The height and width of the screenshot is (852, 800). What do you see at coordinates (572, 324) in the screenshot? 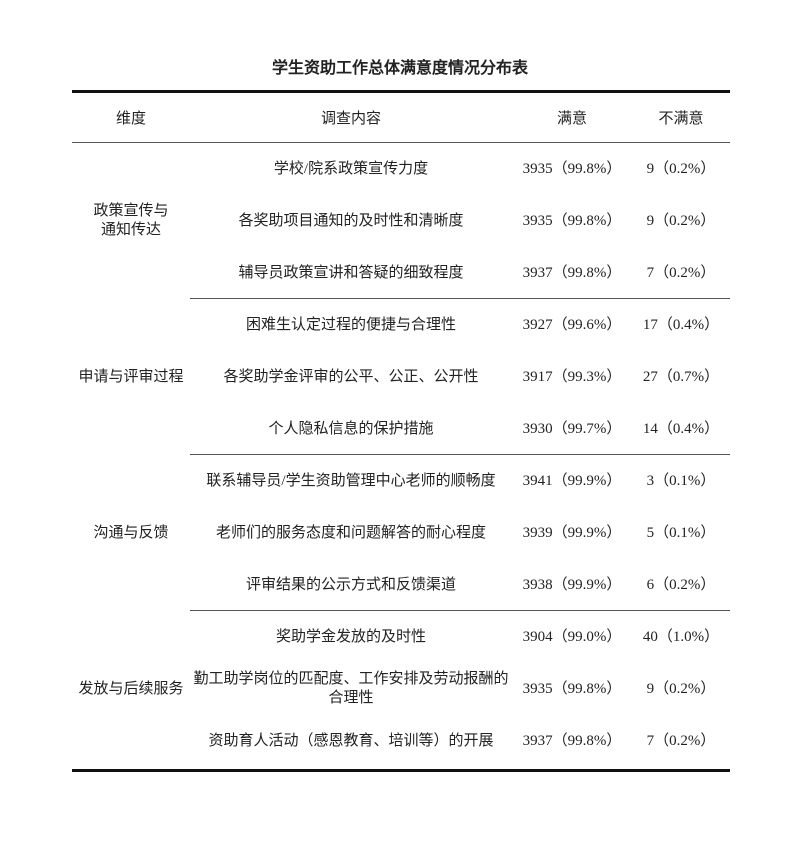
I see `satisfied-cell: 3927（99.6%）` at bounding box center [572, 324].